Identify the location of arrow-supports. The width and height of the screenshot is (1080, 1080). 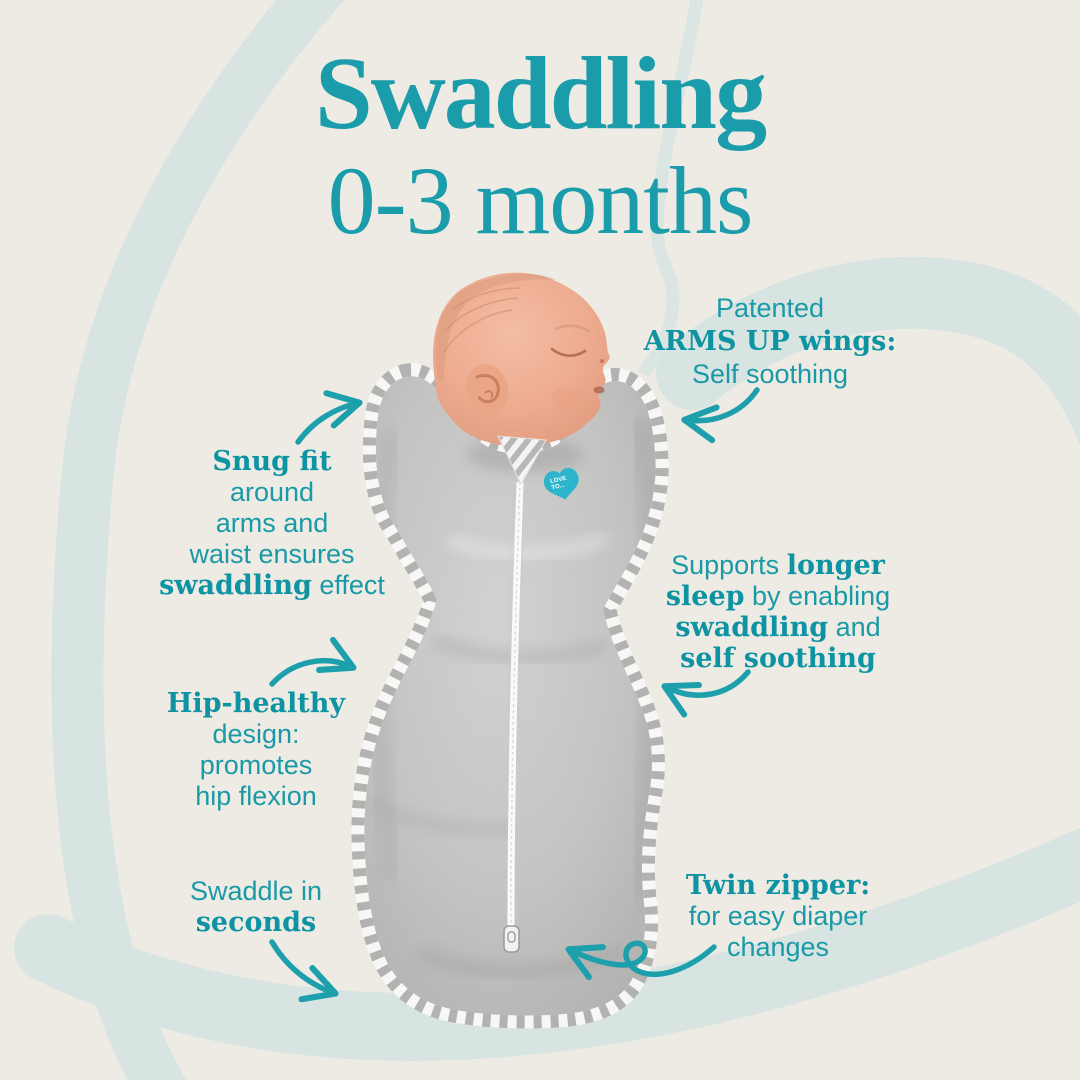
(706, 693).